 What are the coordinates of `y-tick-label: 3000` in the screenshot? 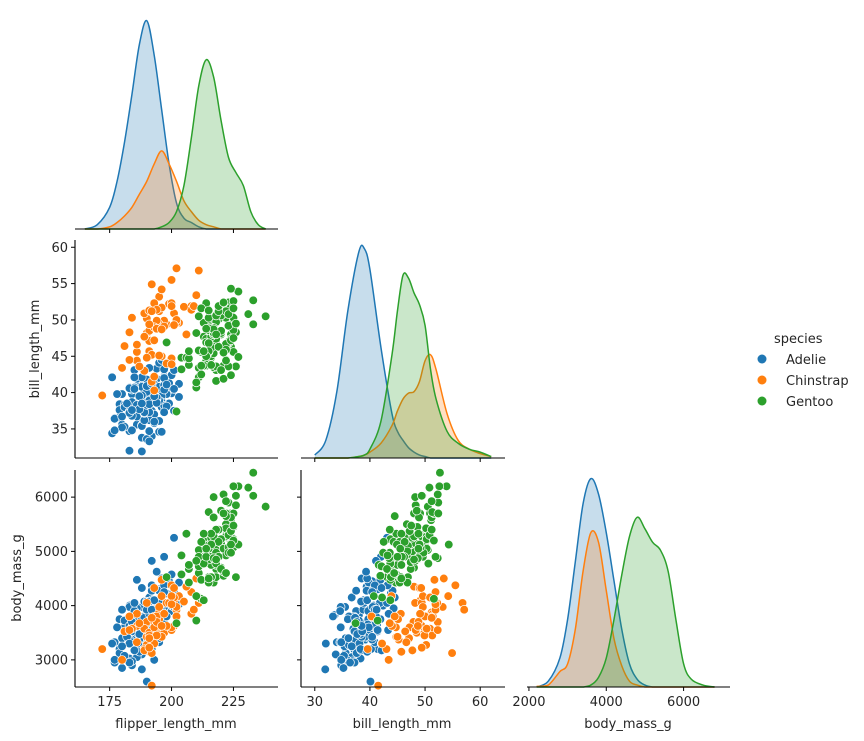 It's located at (51, 660).